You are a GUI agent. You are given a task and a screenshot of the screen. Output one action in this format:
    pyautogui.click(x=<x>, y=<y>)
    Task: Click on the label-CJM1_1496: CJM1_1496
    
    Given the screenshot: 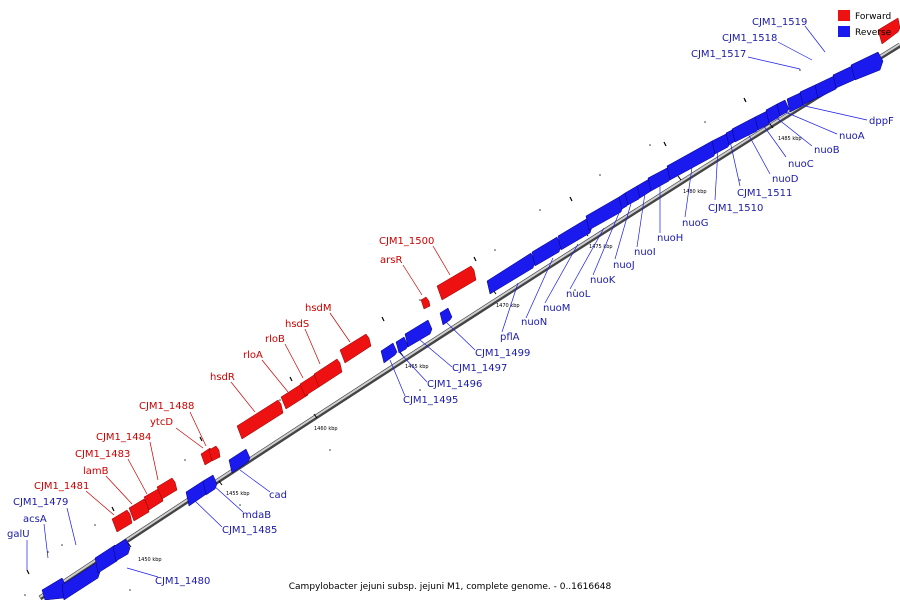 What is the action you would take?
    pyautogui.click(x=454, y=384)
    